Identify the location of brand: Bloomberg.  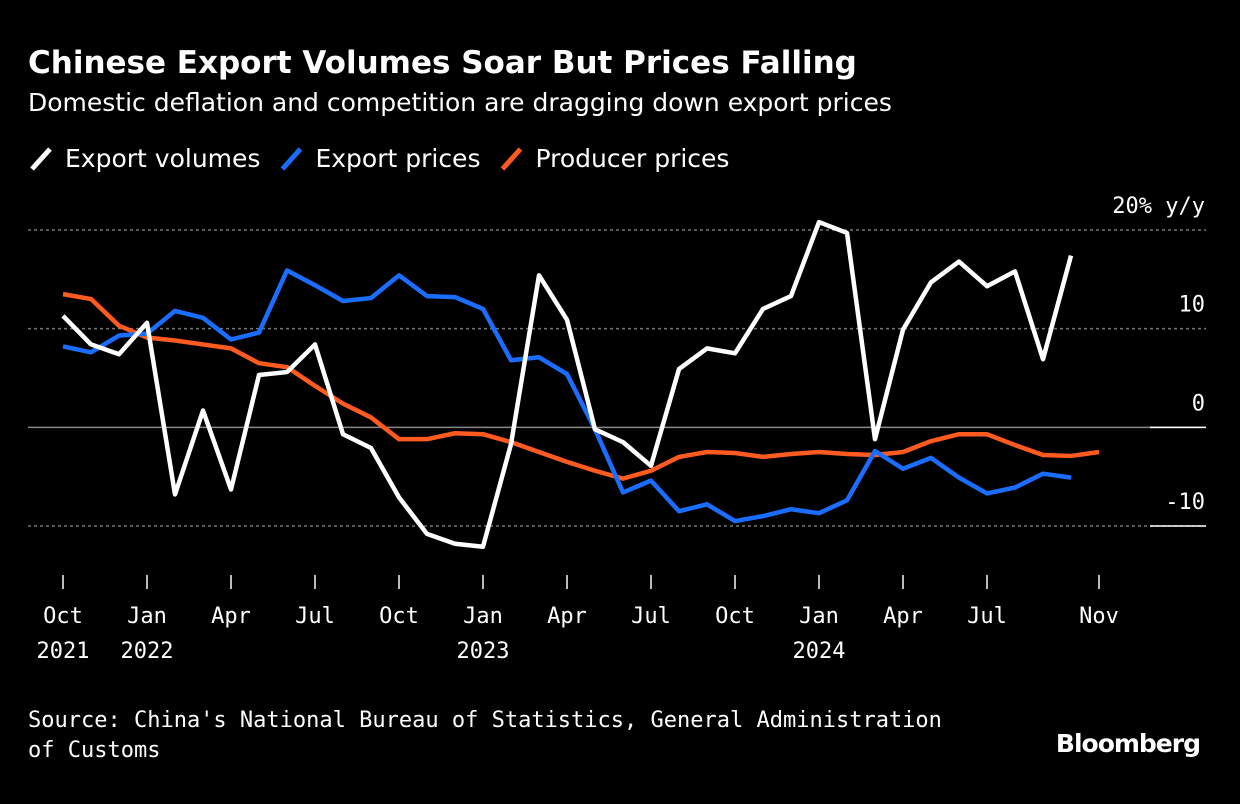
(1128, 743).